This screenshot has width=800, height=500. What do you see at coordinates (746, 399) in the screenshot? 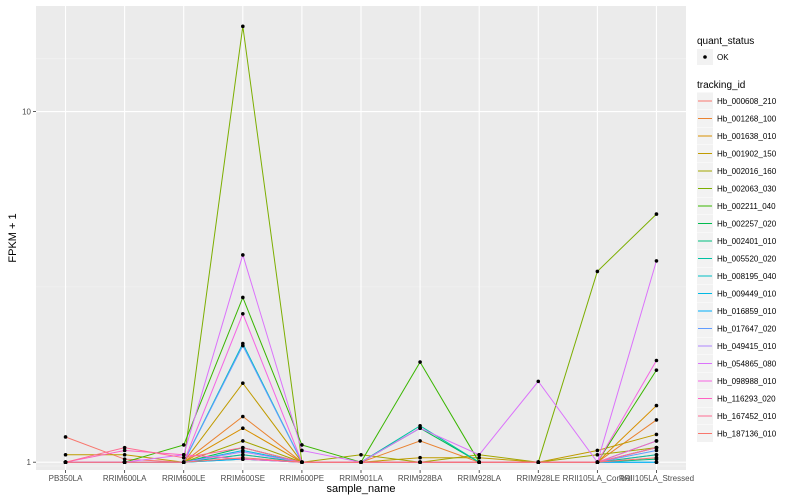
I see `legend-label-tracking-id: Hb_116293_020` at bounding box center [746, 399].